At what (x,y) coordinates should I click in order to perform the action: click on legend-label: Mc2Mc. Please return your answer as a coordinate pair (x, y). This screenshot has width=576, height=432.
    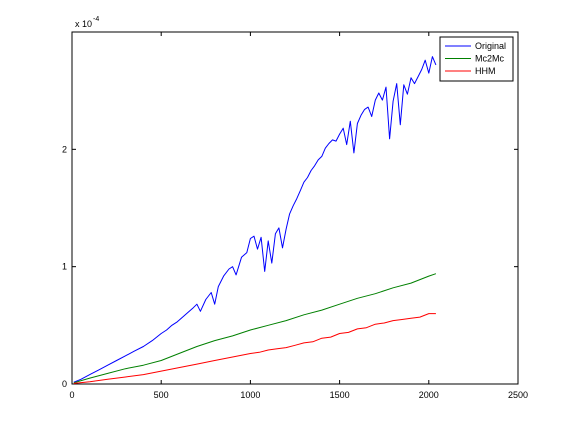
    Looking at the image, I should click on (489, 59).